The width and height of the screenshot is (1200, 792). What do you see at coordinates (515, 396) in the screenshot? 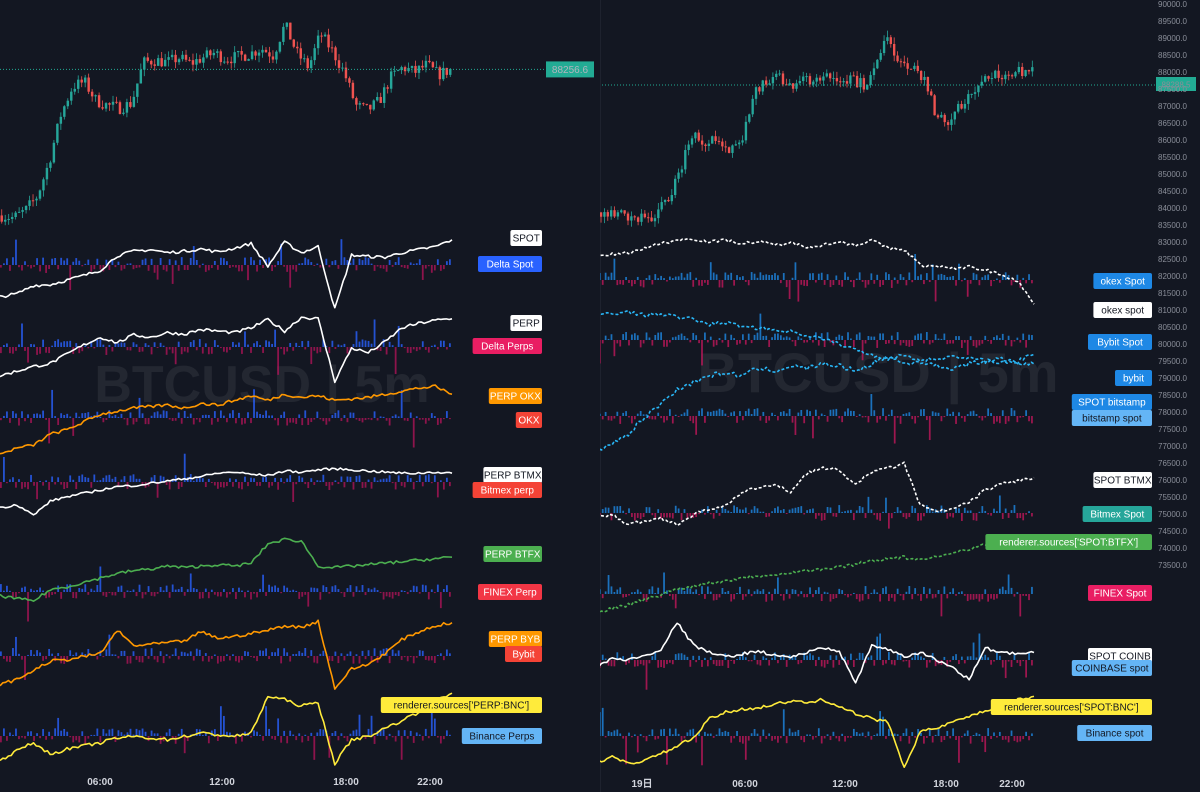
I see `series-label-perp-okx-badge` at bounding box center [515, 396].